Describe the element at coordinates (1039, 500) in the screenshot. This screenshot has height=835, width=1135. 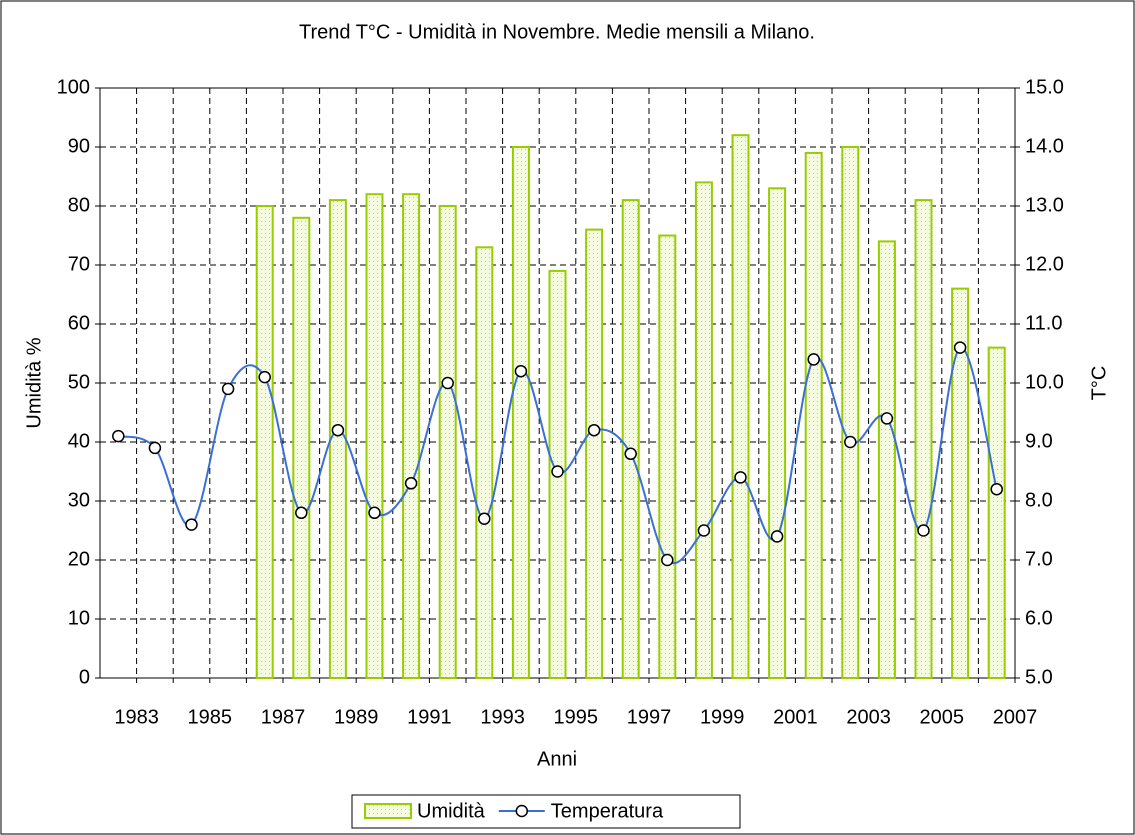
I see `y2-tick-label: 8.0` at that location.